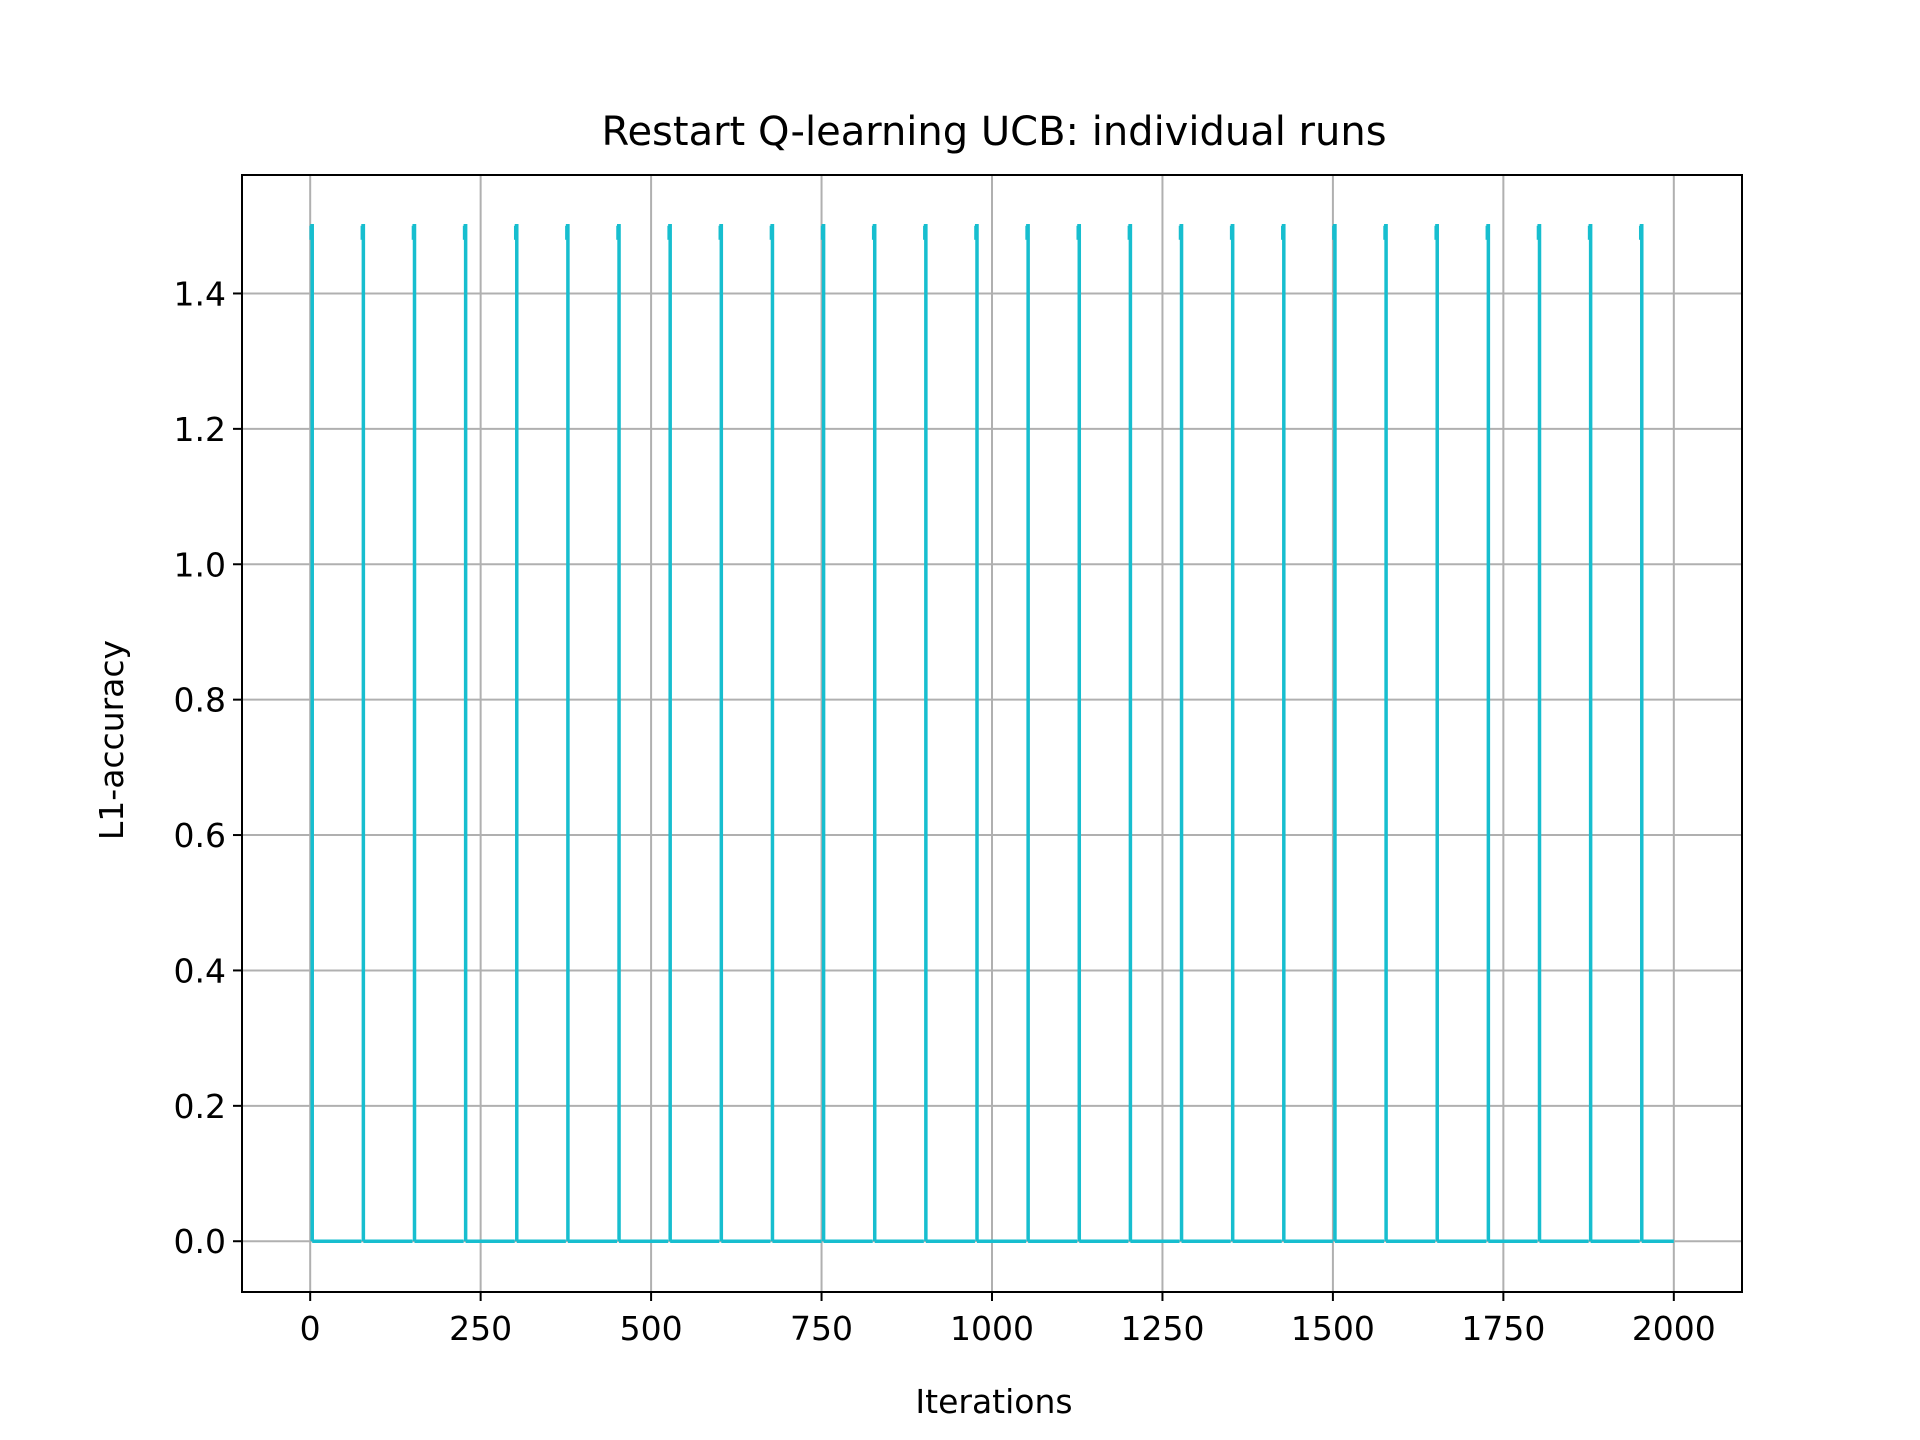 This screenshot has height=1440, width=1920. What do you see at coordinates (200, 970) in the screenshot?
I see `y-tick-label: 0.4` at bounding box center [200, 970].